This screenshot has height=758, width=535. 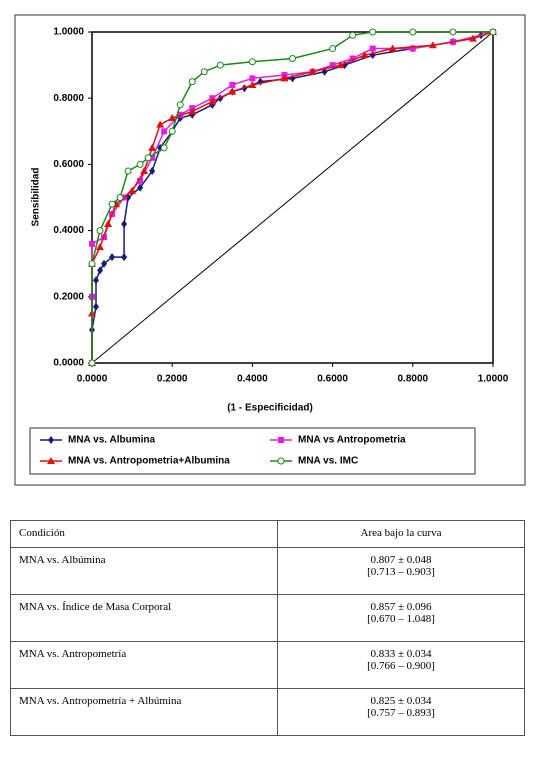 What do you see at coordinates (270, 408) in the screenshot?
I see `x-axis-label: (1 - Especificidad)` at bounding box center [270, 408].